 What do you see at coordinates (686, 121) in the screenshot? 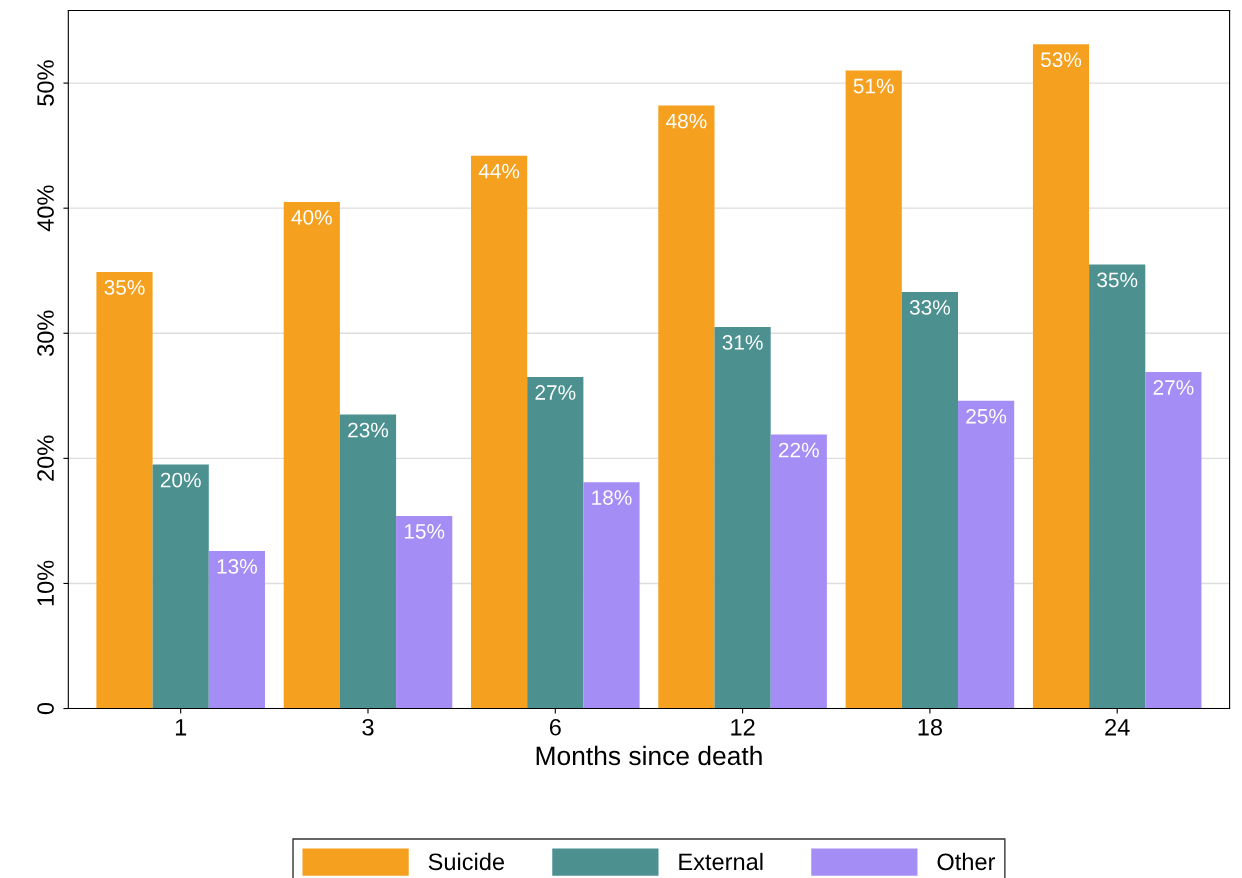
I see `data-label: 48%` at bounding box center [686, 121].